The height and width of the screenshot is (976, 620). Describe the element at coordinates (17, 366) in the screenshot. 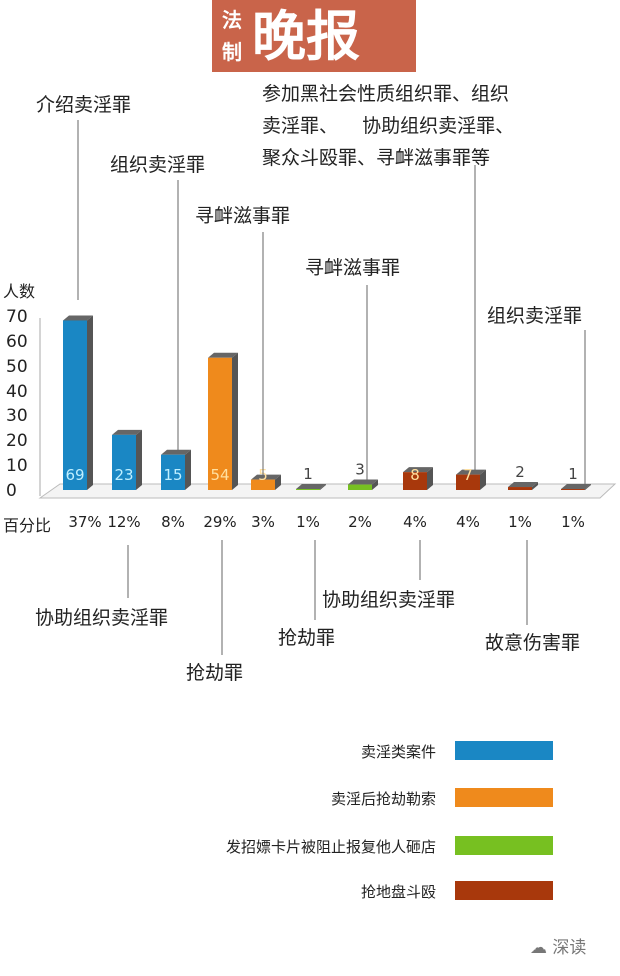

I see `y-tick-label: 50` at that location.